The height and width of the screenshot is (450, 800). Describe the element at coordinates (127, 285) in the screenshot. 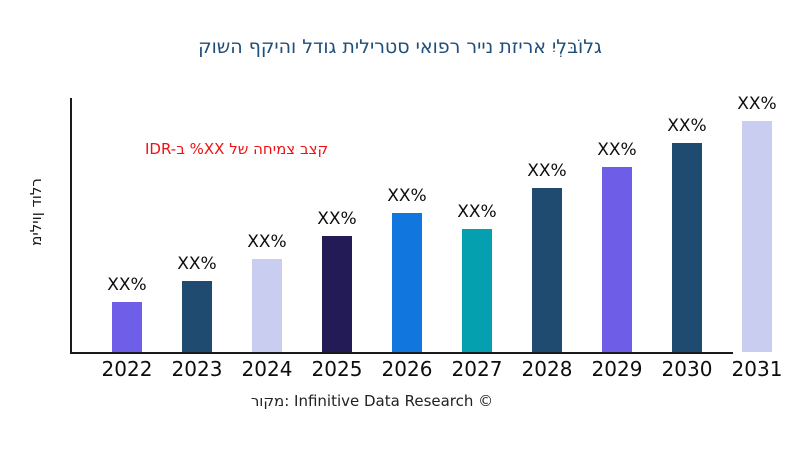

I see `bar-value-label-2022: XX%` at that location.